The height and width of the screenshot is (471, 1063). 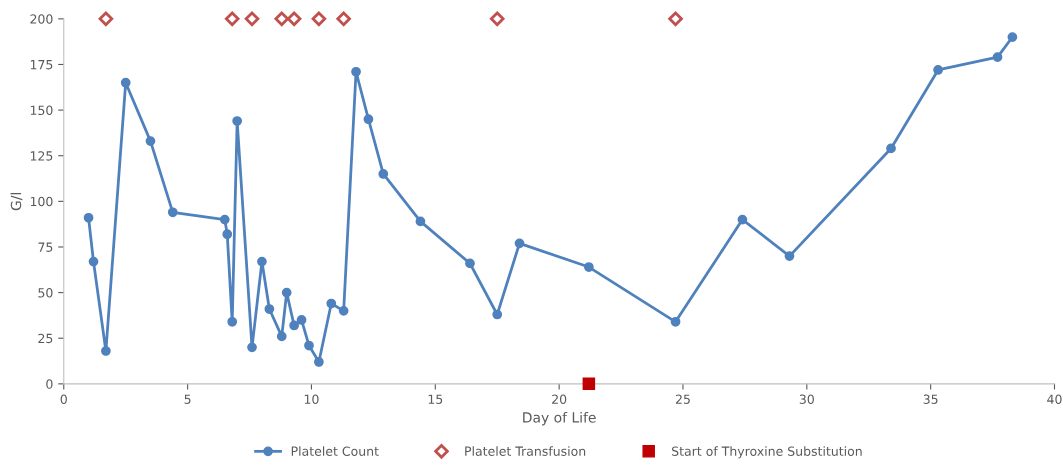 I want to click on y-tick-label: 50, so click(x=45, y=293).